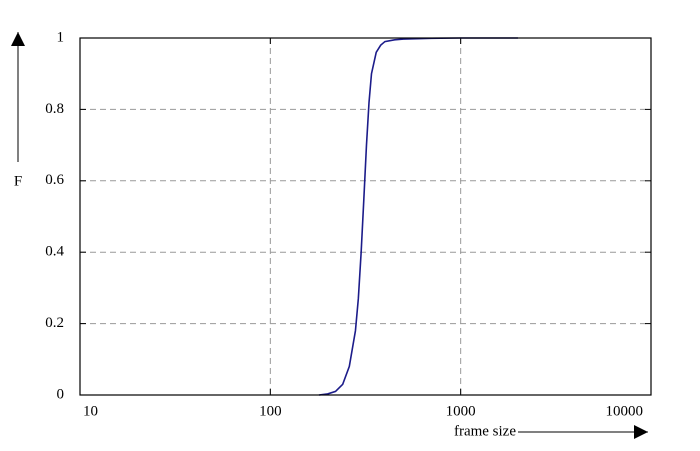  I want to click on y-tick-label: 0.6, so click(54, 180).